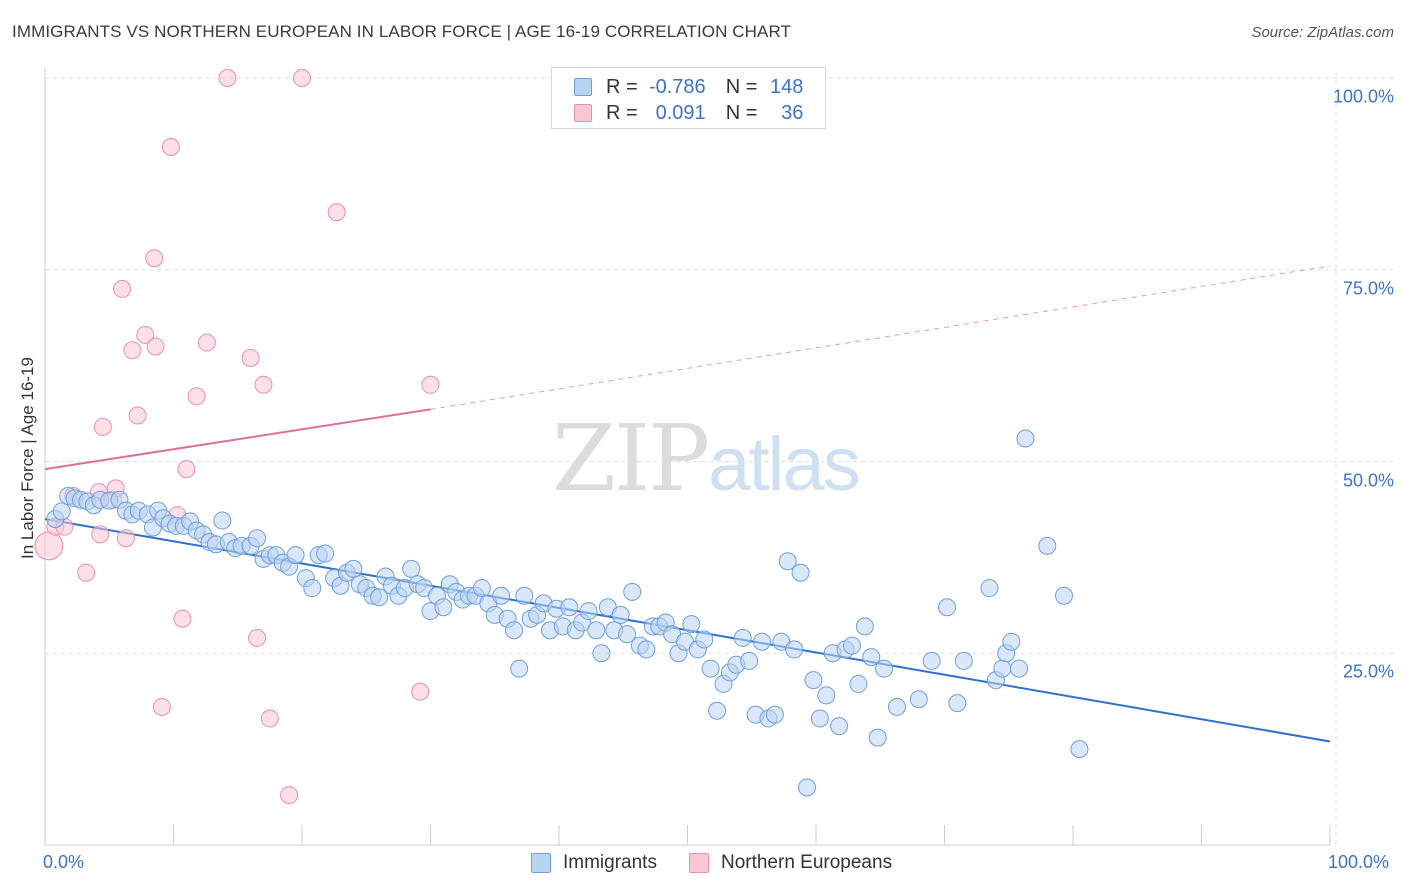 This screenshot has height=892, width=1406. I want to click on trend-line-northern-europeans-extension, so click(880, 337).